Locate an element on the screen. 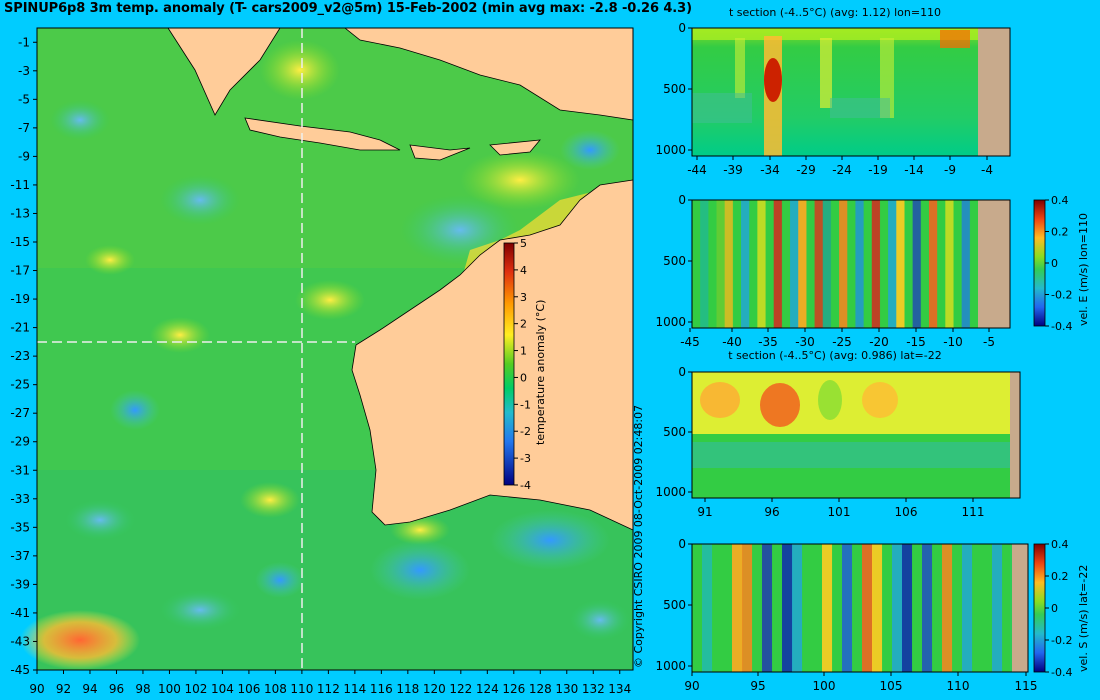 The width and height of the screenshot is (1100, 700). map-x-tick-label: 120 is located at coordinates (434, 689).